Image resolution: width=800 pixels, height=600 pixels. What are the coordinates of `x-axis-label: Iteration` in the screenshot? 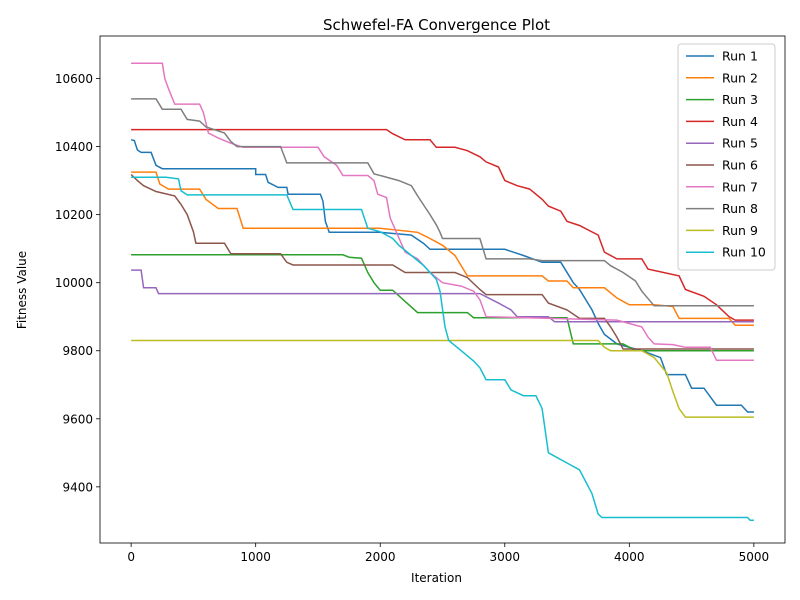 It's located at (436, 578).